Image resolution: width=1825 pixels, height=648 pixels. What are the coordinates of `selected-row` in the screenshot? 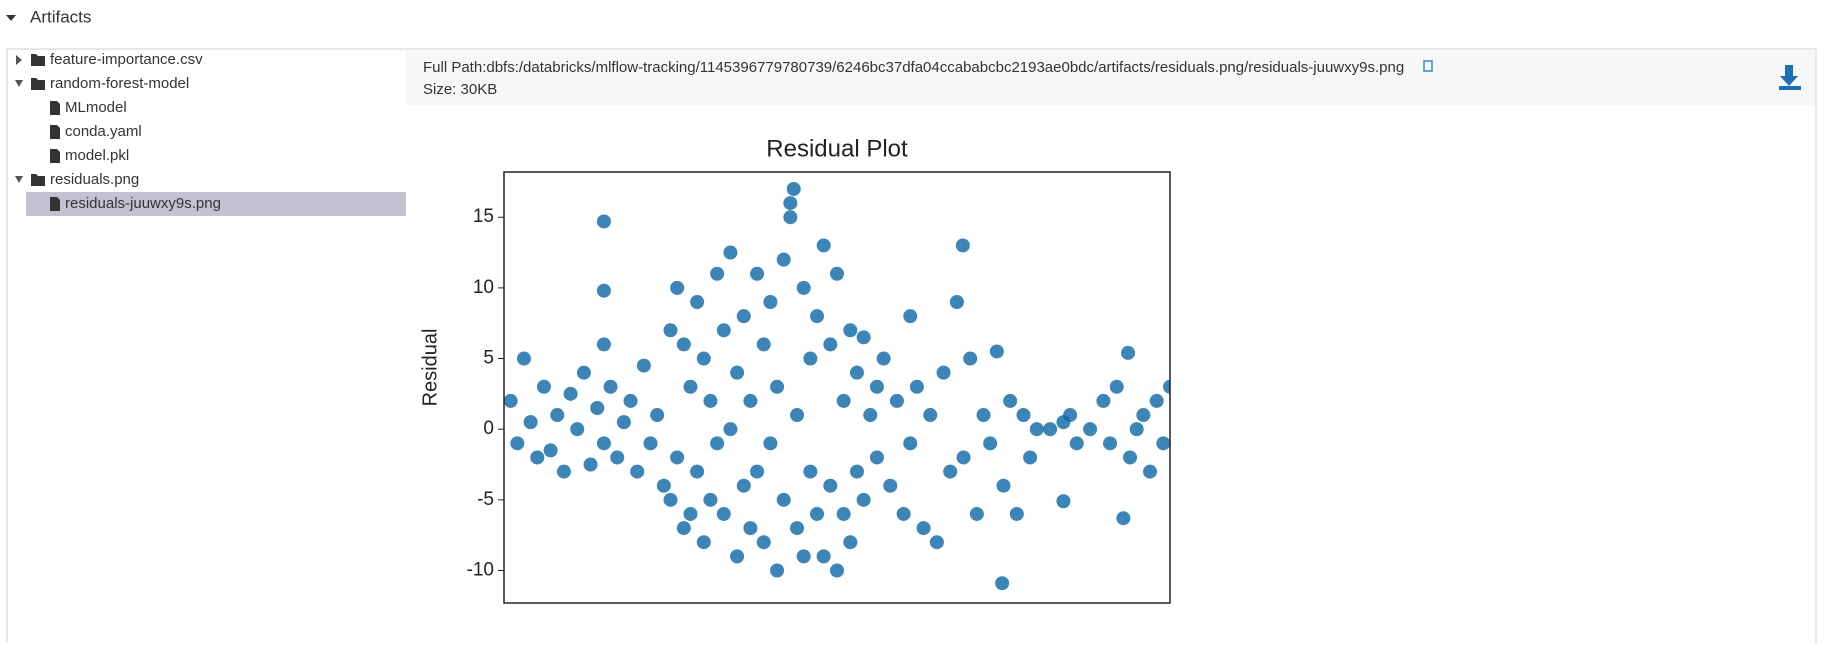 It's located at (216, 204).